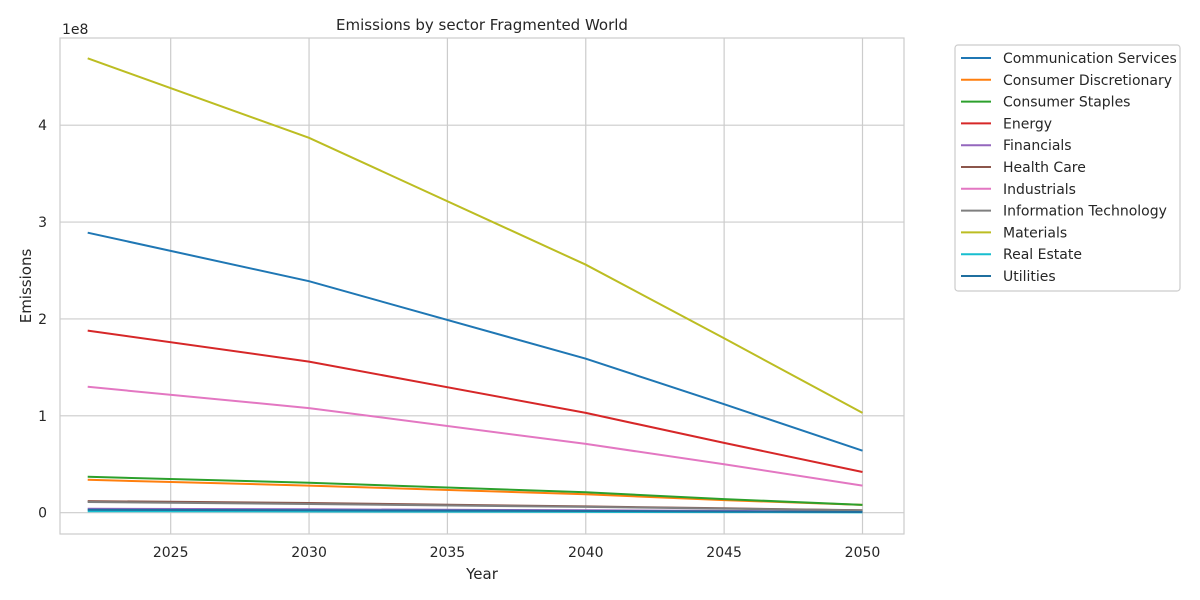 The height and width of the screenshot is (600, 1200). What do you see at coordinates (1044, 168) in the screenshot?
I see `legend-entry: Health Care` at bounding box center [1044, 168].